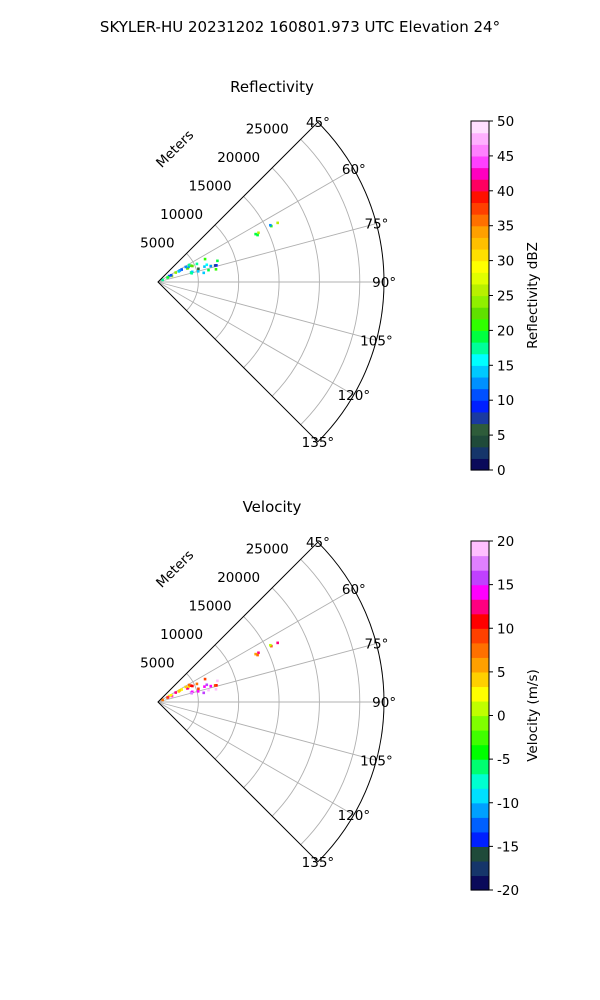 The image size is (600, 1000). I want to click on colorbar-tick-label: 50, so click(505, 122).